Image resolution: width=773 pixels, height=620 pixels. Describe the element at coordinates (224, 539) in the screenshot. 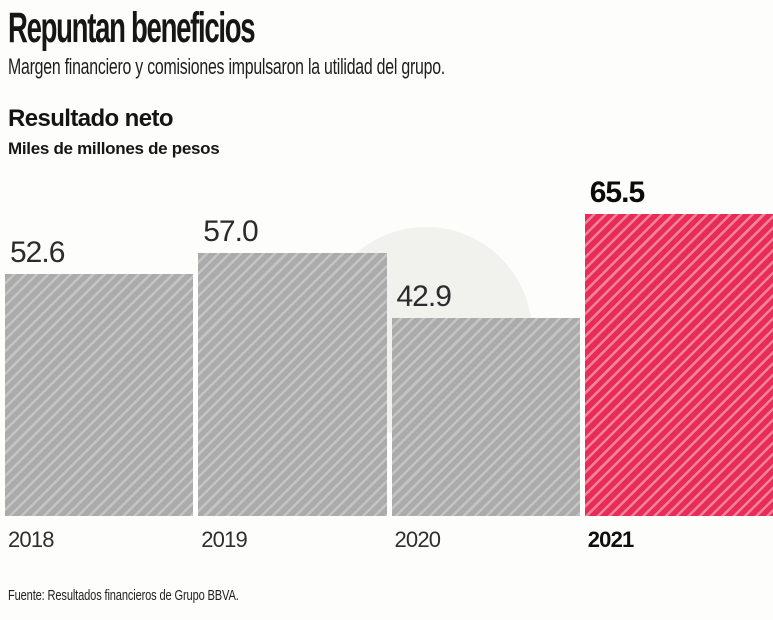

I see `axis-label-2019: 2019` at that location.